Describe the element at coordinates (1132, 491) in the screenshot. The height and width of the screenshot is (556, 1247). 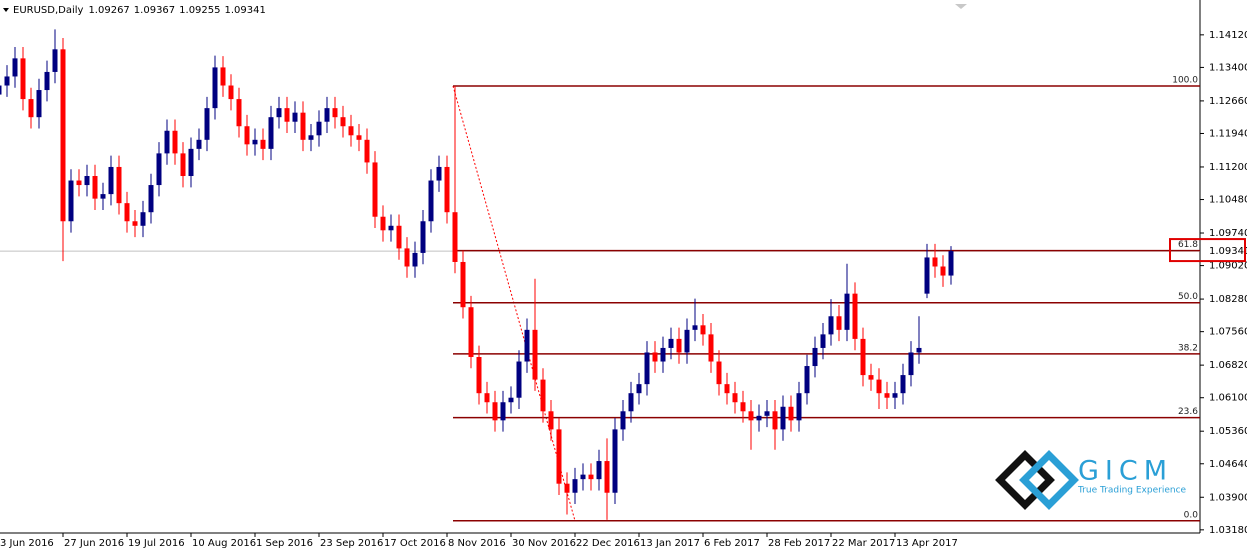
I see `logo-tagline: True Trading Experience` at that location.